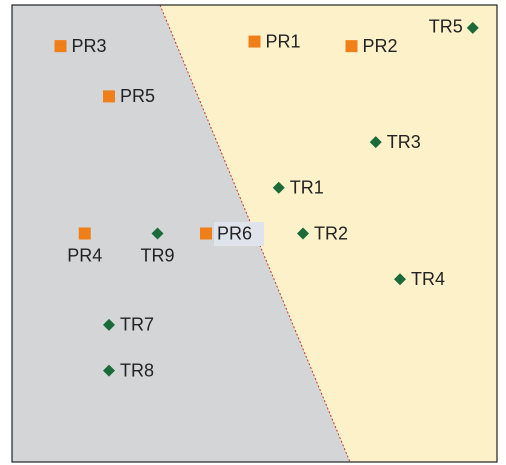 The width and height of the screenshot is (506, 465). Describe the element at coordinates (89, 46) in the screenshot. I see `point-label: PR3` at that location.